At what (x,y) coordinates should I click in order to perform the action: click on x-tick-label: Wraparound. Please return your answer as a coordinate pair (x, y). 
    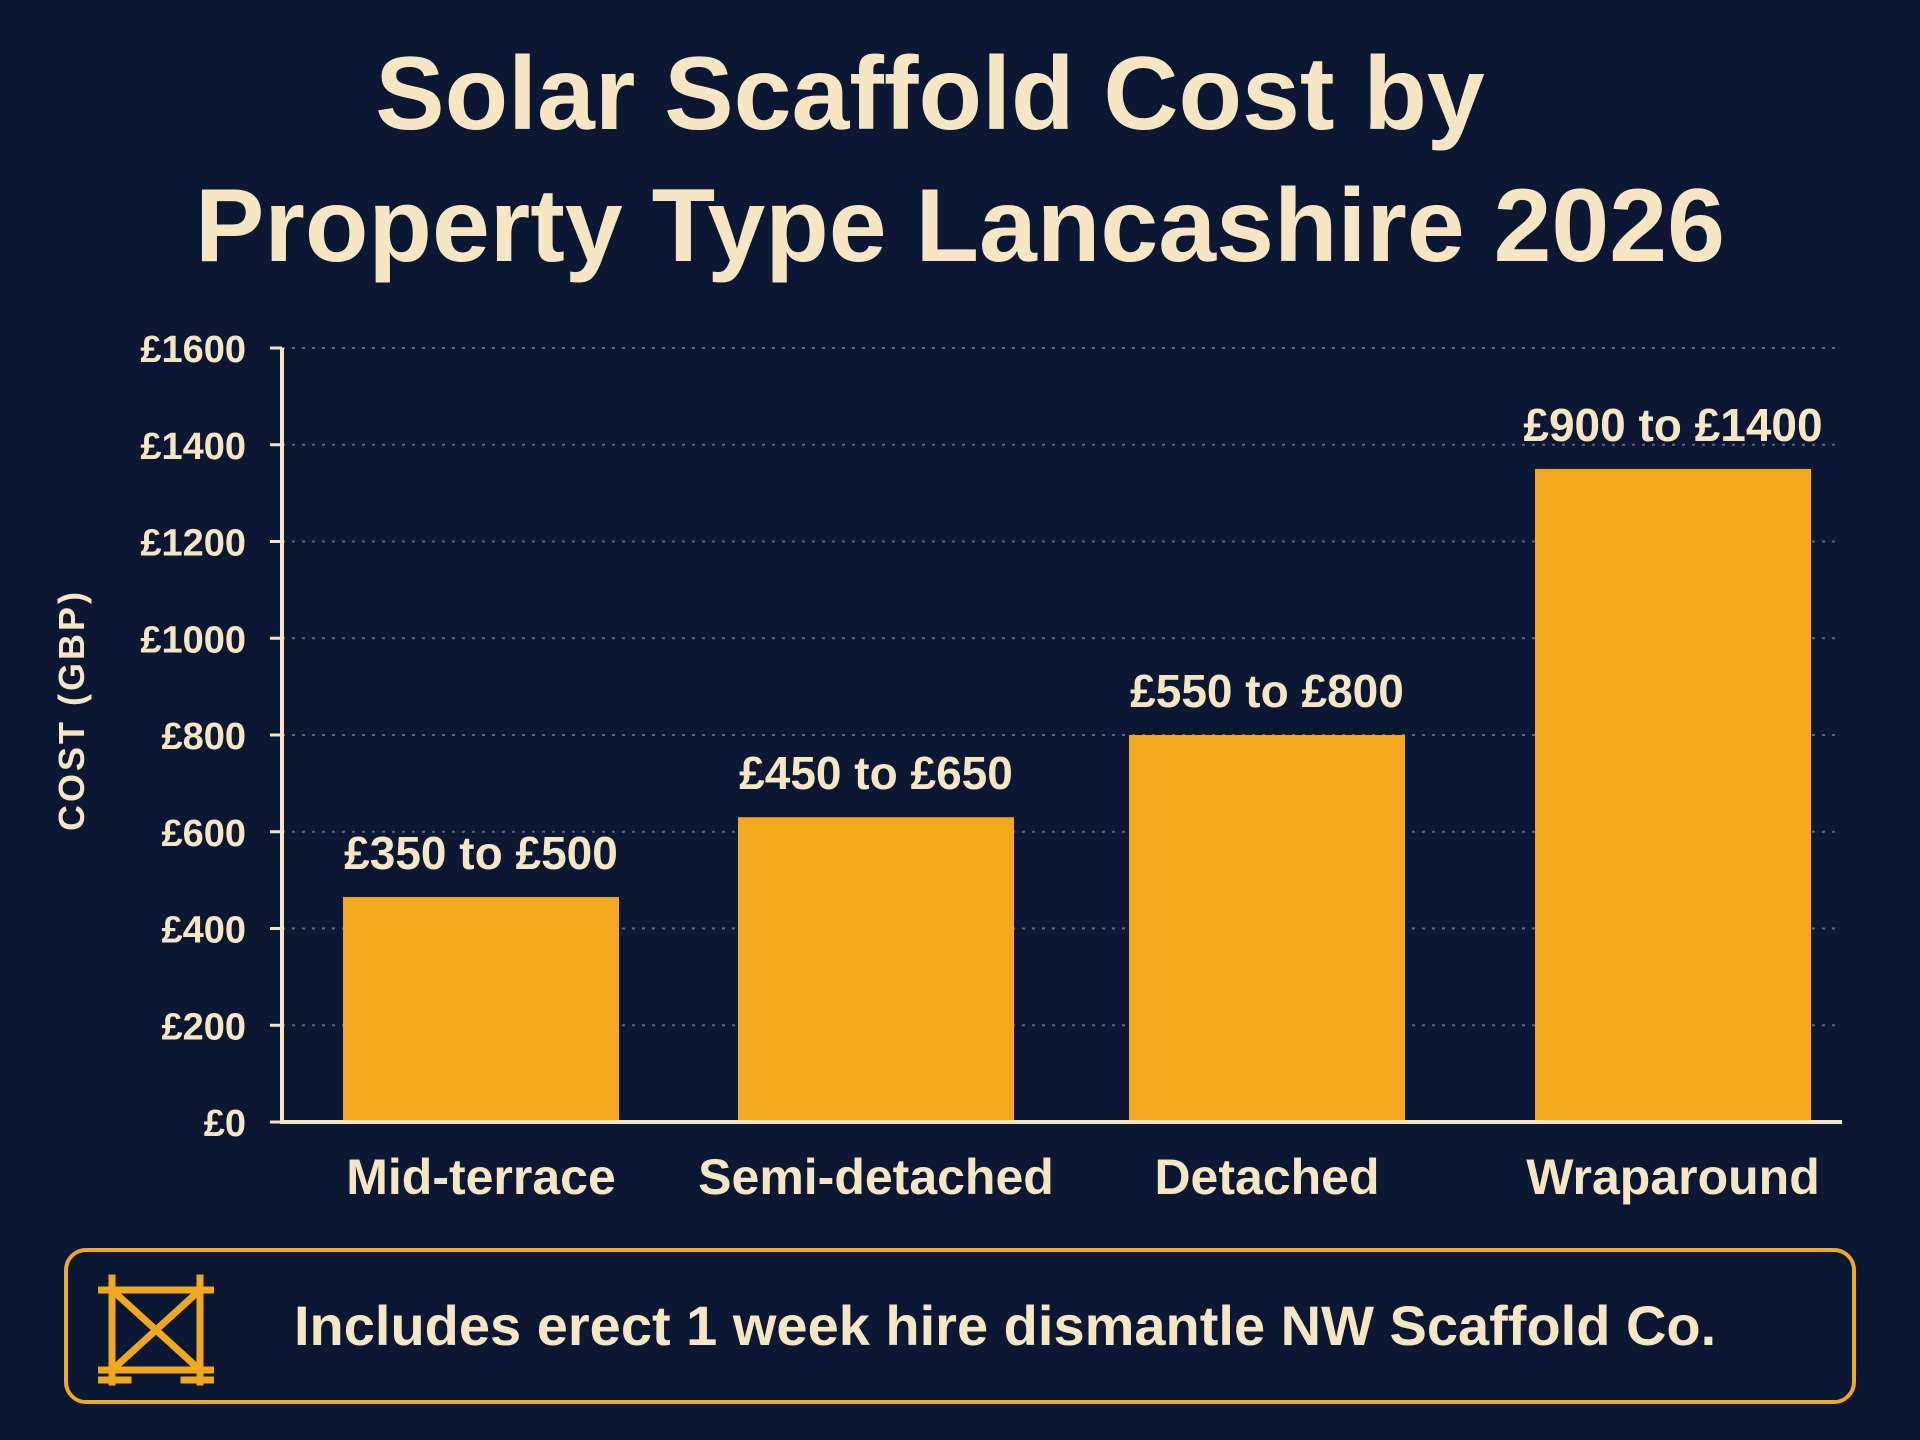
    Looking at the image, I should click on (1673, 1177).